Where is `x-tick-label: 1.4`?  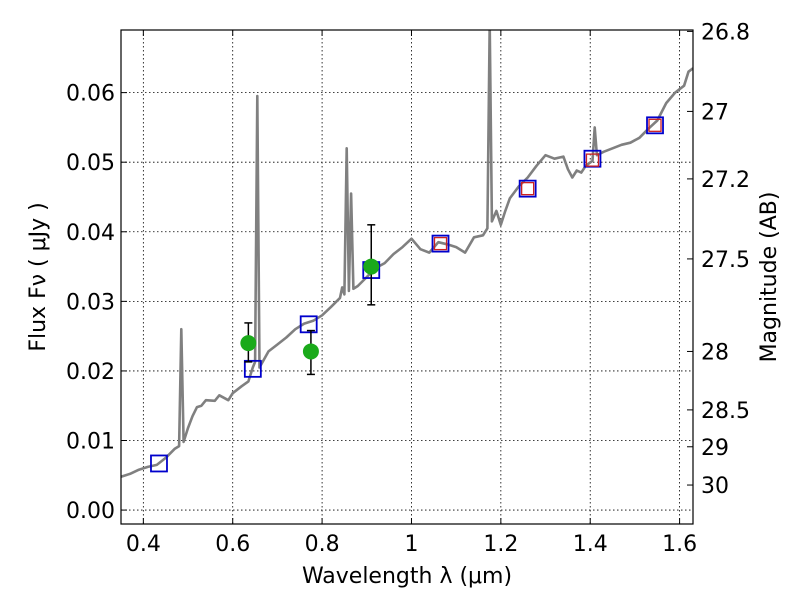 x-tick-label: 1.4 is located at coordinates (590, 544).